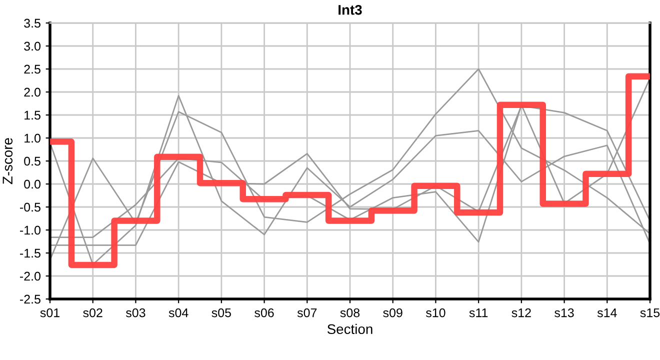  Describe the element at coordinates (521, 313) in the screenshot. I see `x-tick-label: s12` at that location.